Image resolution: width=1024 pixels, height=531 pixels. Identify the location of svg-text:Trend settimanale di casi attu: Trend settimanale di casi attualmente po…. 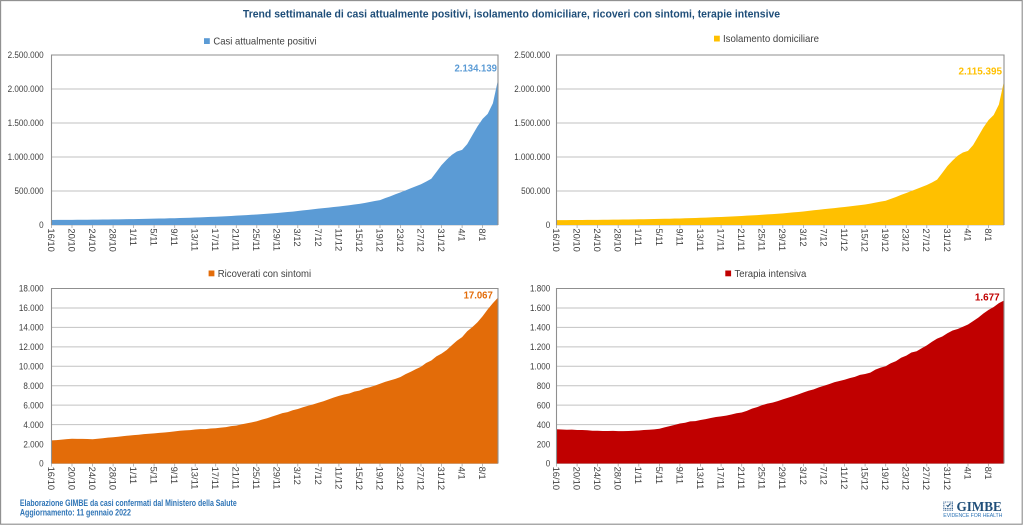
(511, 14).